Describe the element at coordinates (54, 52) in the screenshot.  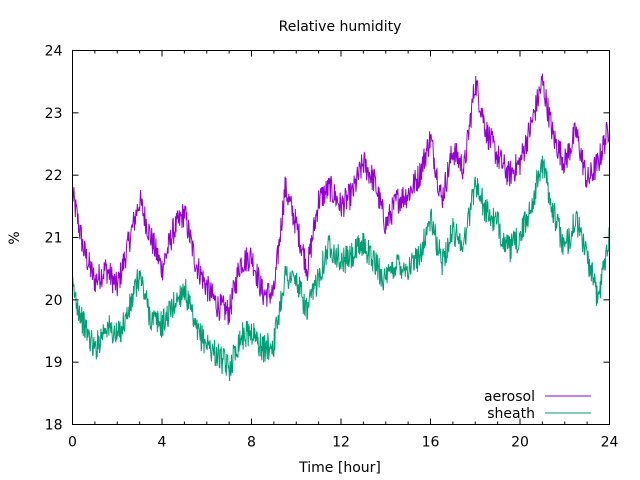
I see `y-tick-label: 24` at that location.